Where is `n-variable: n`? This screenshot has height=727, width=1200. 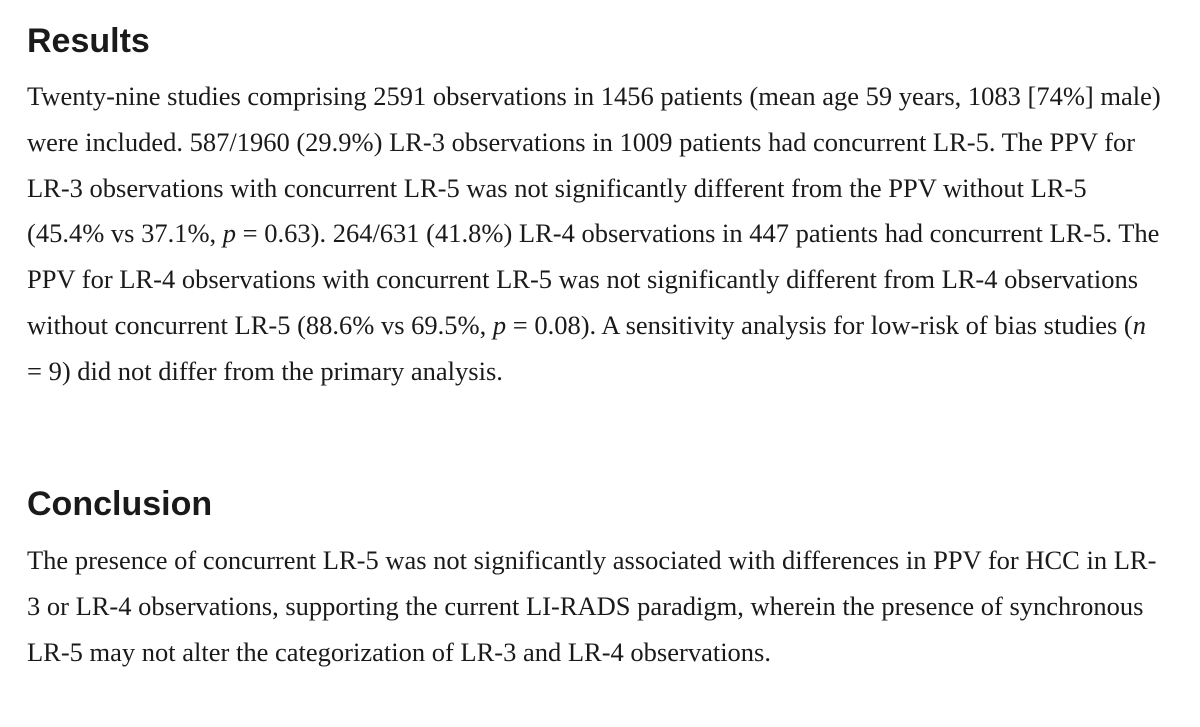 n-variable: n is located at coordinates (1139, 324).